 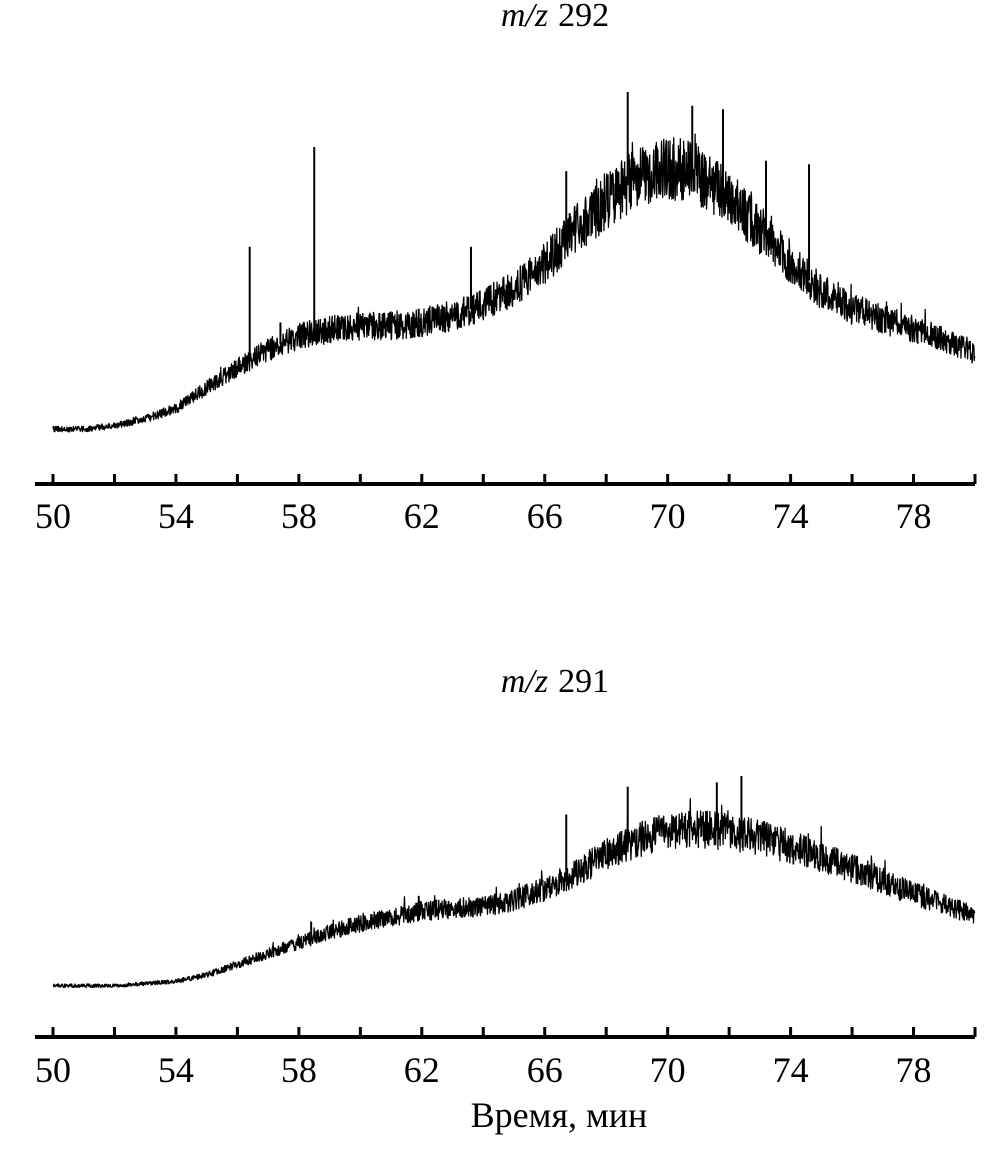 What do you see at coordinates (555, 681) in the screenshot?
I see `panel-title-mz291: m/z 291` at bounding box center [555, 681].